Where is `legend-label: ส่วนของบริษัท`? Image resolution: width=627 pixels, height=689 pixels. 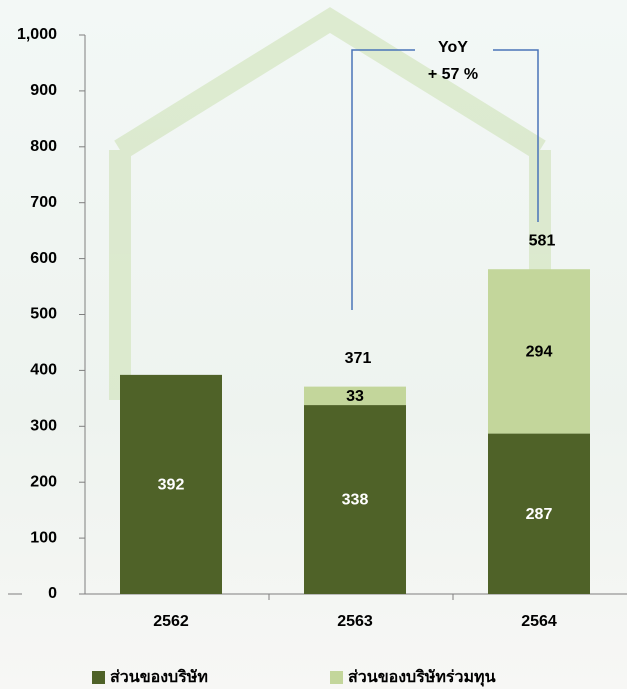
legend-label: ส่วนของบริษัท is located at coordinates (159, 677).